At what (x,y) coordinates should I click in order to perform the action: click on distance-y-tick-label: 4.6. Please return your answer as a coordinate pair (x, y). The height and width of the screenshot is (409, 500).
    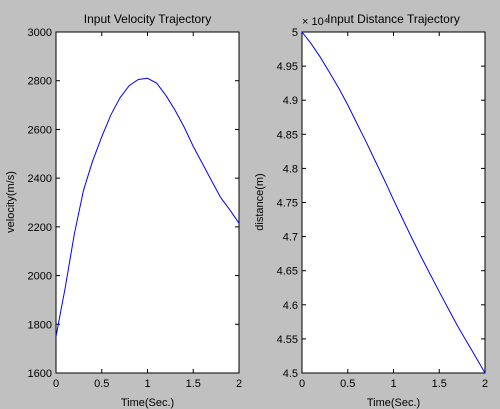
    Looking at the image, I should click on (290, 306).